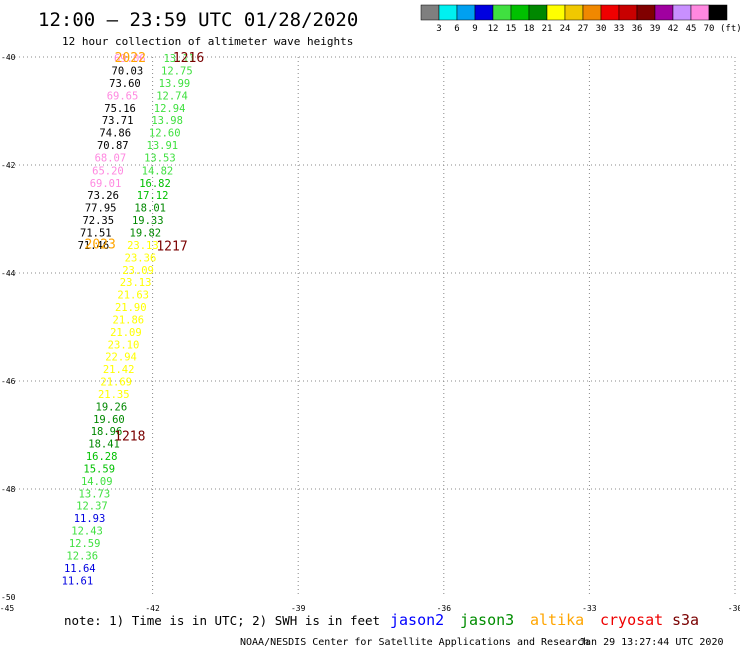 This screenshot has width=740, height=650. I want to click on s3a-swh-label: 16.82, so click(155, 184).